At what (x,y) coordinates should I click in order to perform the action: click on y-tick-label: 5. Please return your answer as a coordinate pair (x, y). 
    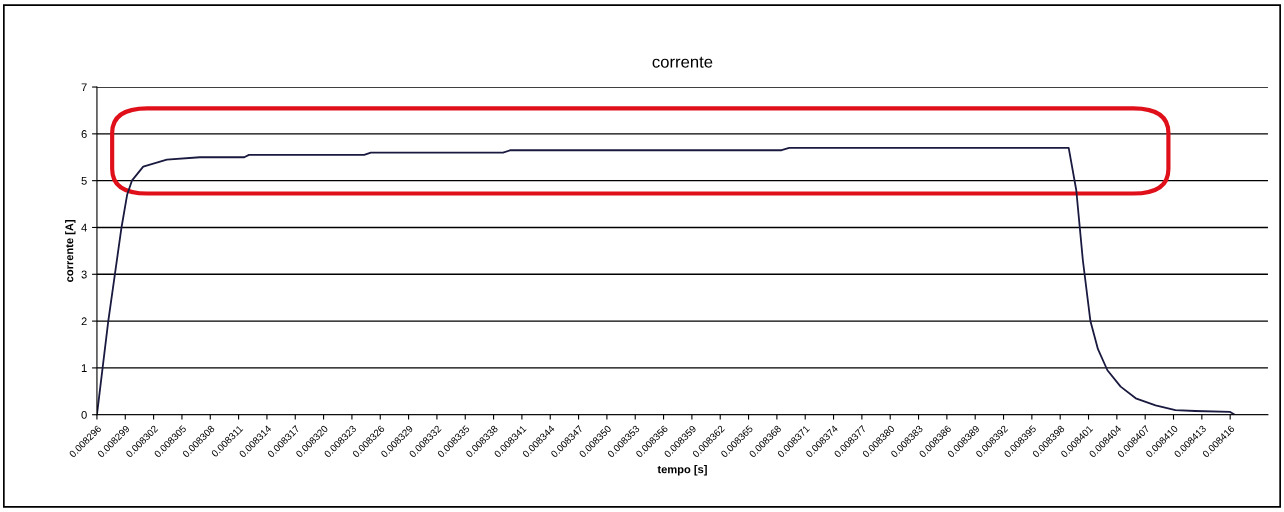
    Looking at the image, I should click on (84, 181).